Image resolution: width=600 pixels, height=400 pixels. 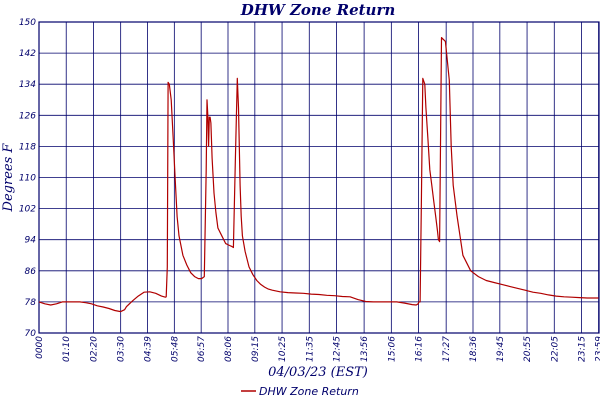 I want to click on y-tick-label: 150, so click(x=27, y=23).